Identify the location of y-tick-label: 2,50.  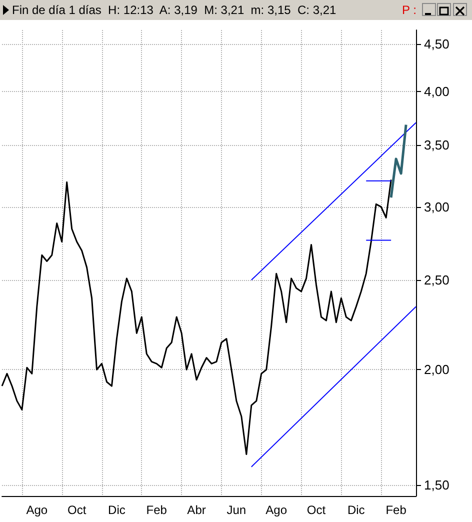
(437, 280).